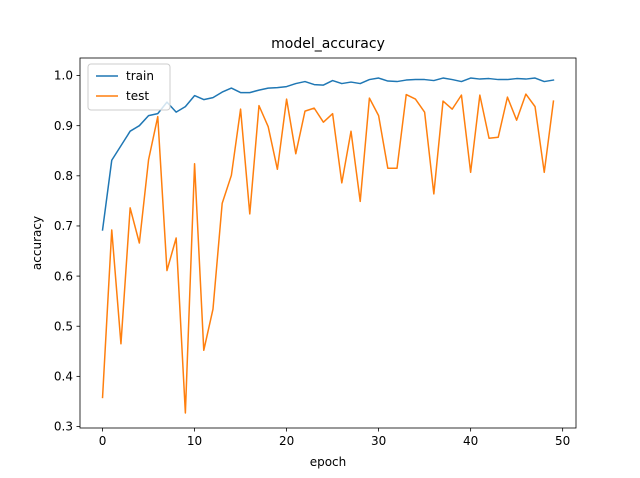  I want to click on y-tick-label: 0.8, so click(63, 176).